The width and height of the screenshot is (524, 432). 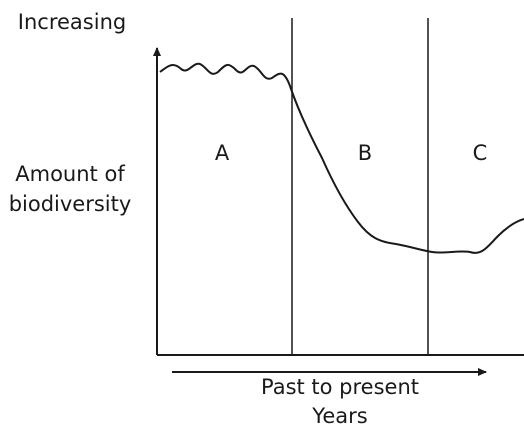 I want to click on y-top-label: Increasing, so click(x=72, y=22).